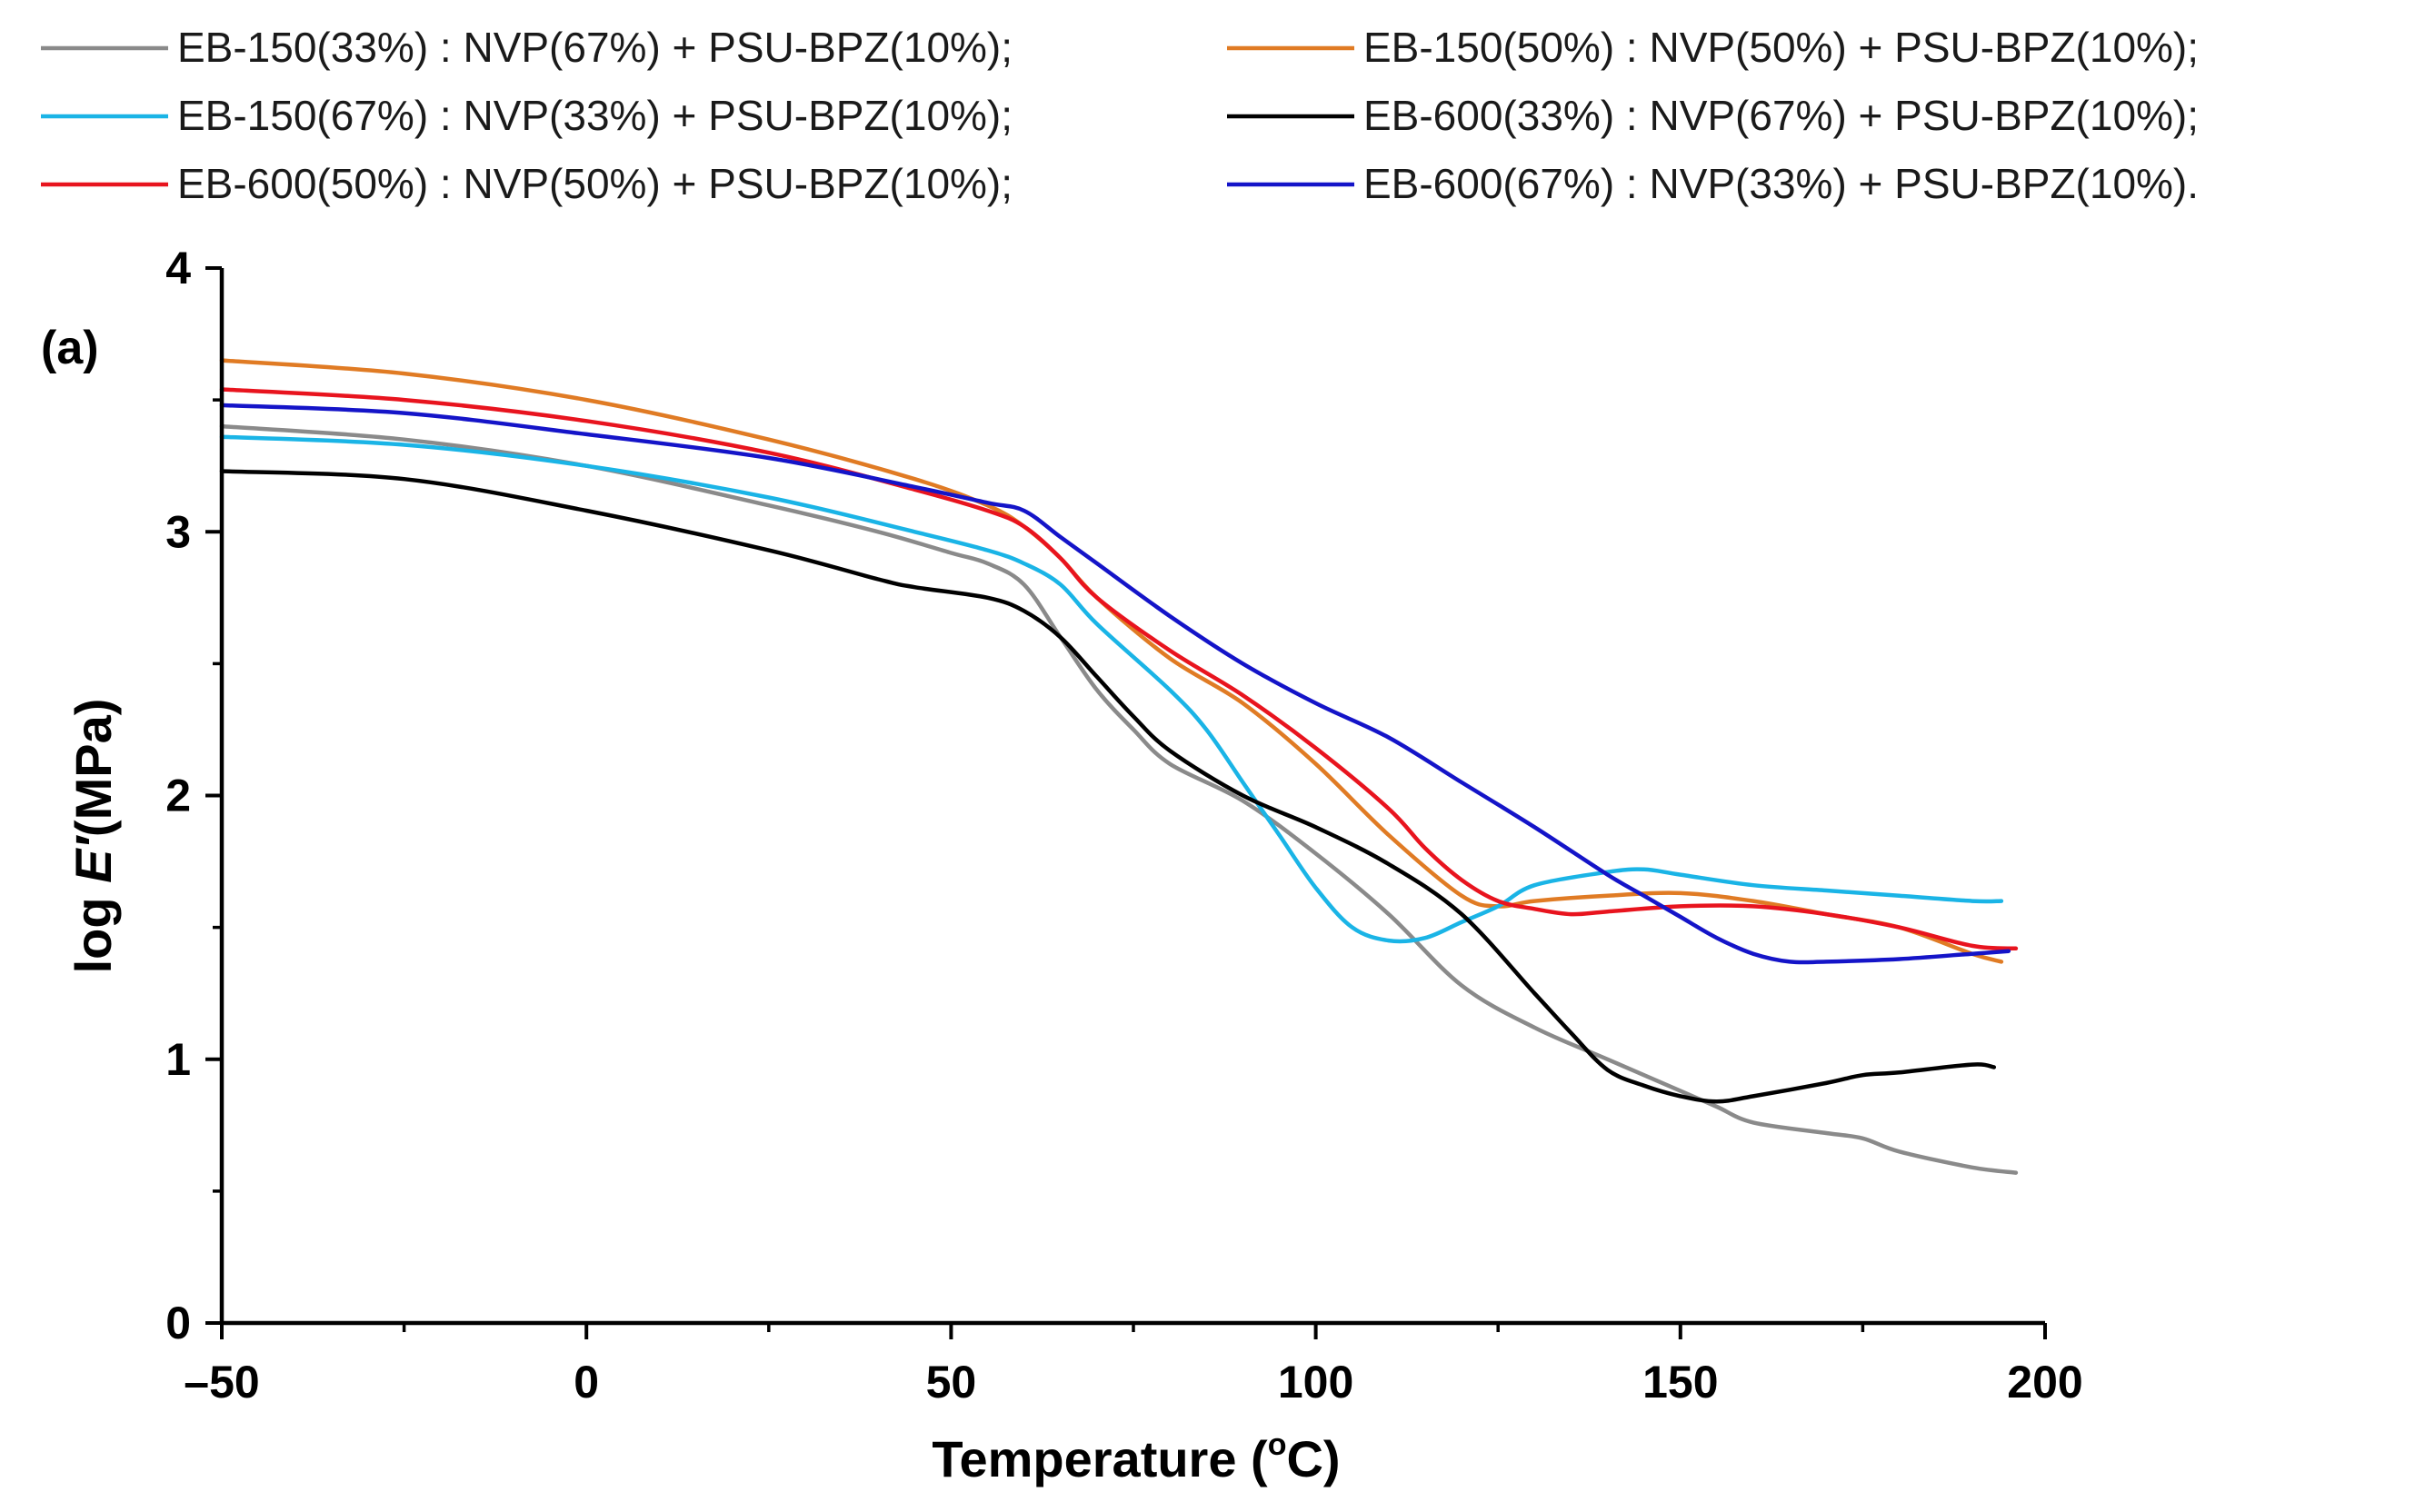  Describe the element at coordinates (221, 1382) in the screenshot. I see `x-tick-label: –50` at that location.